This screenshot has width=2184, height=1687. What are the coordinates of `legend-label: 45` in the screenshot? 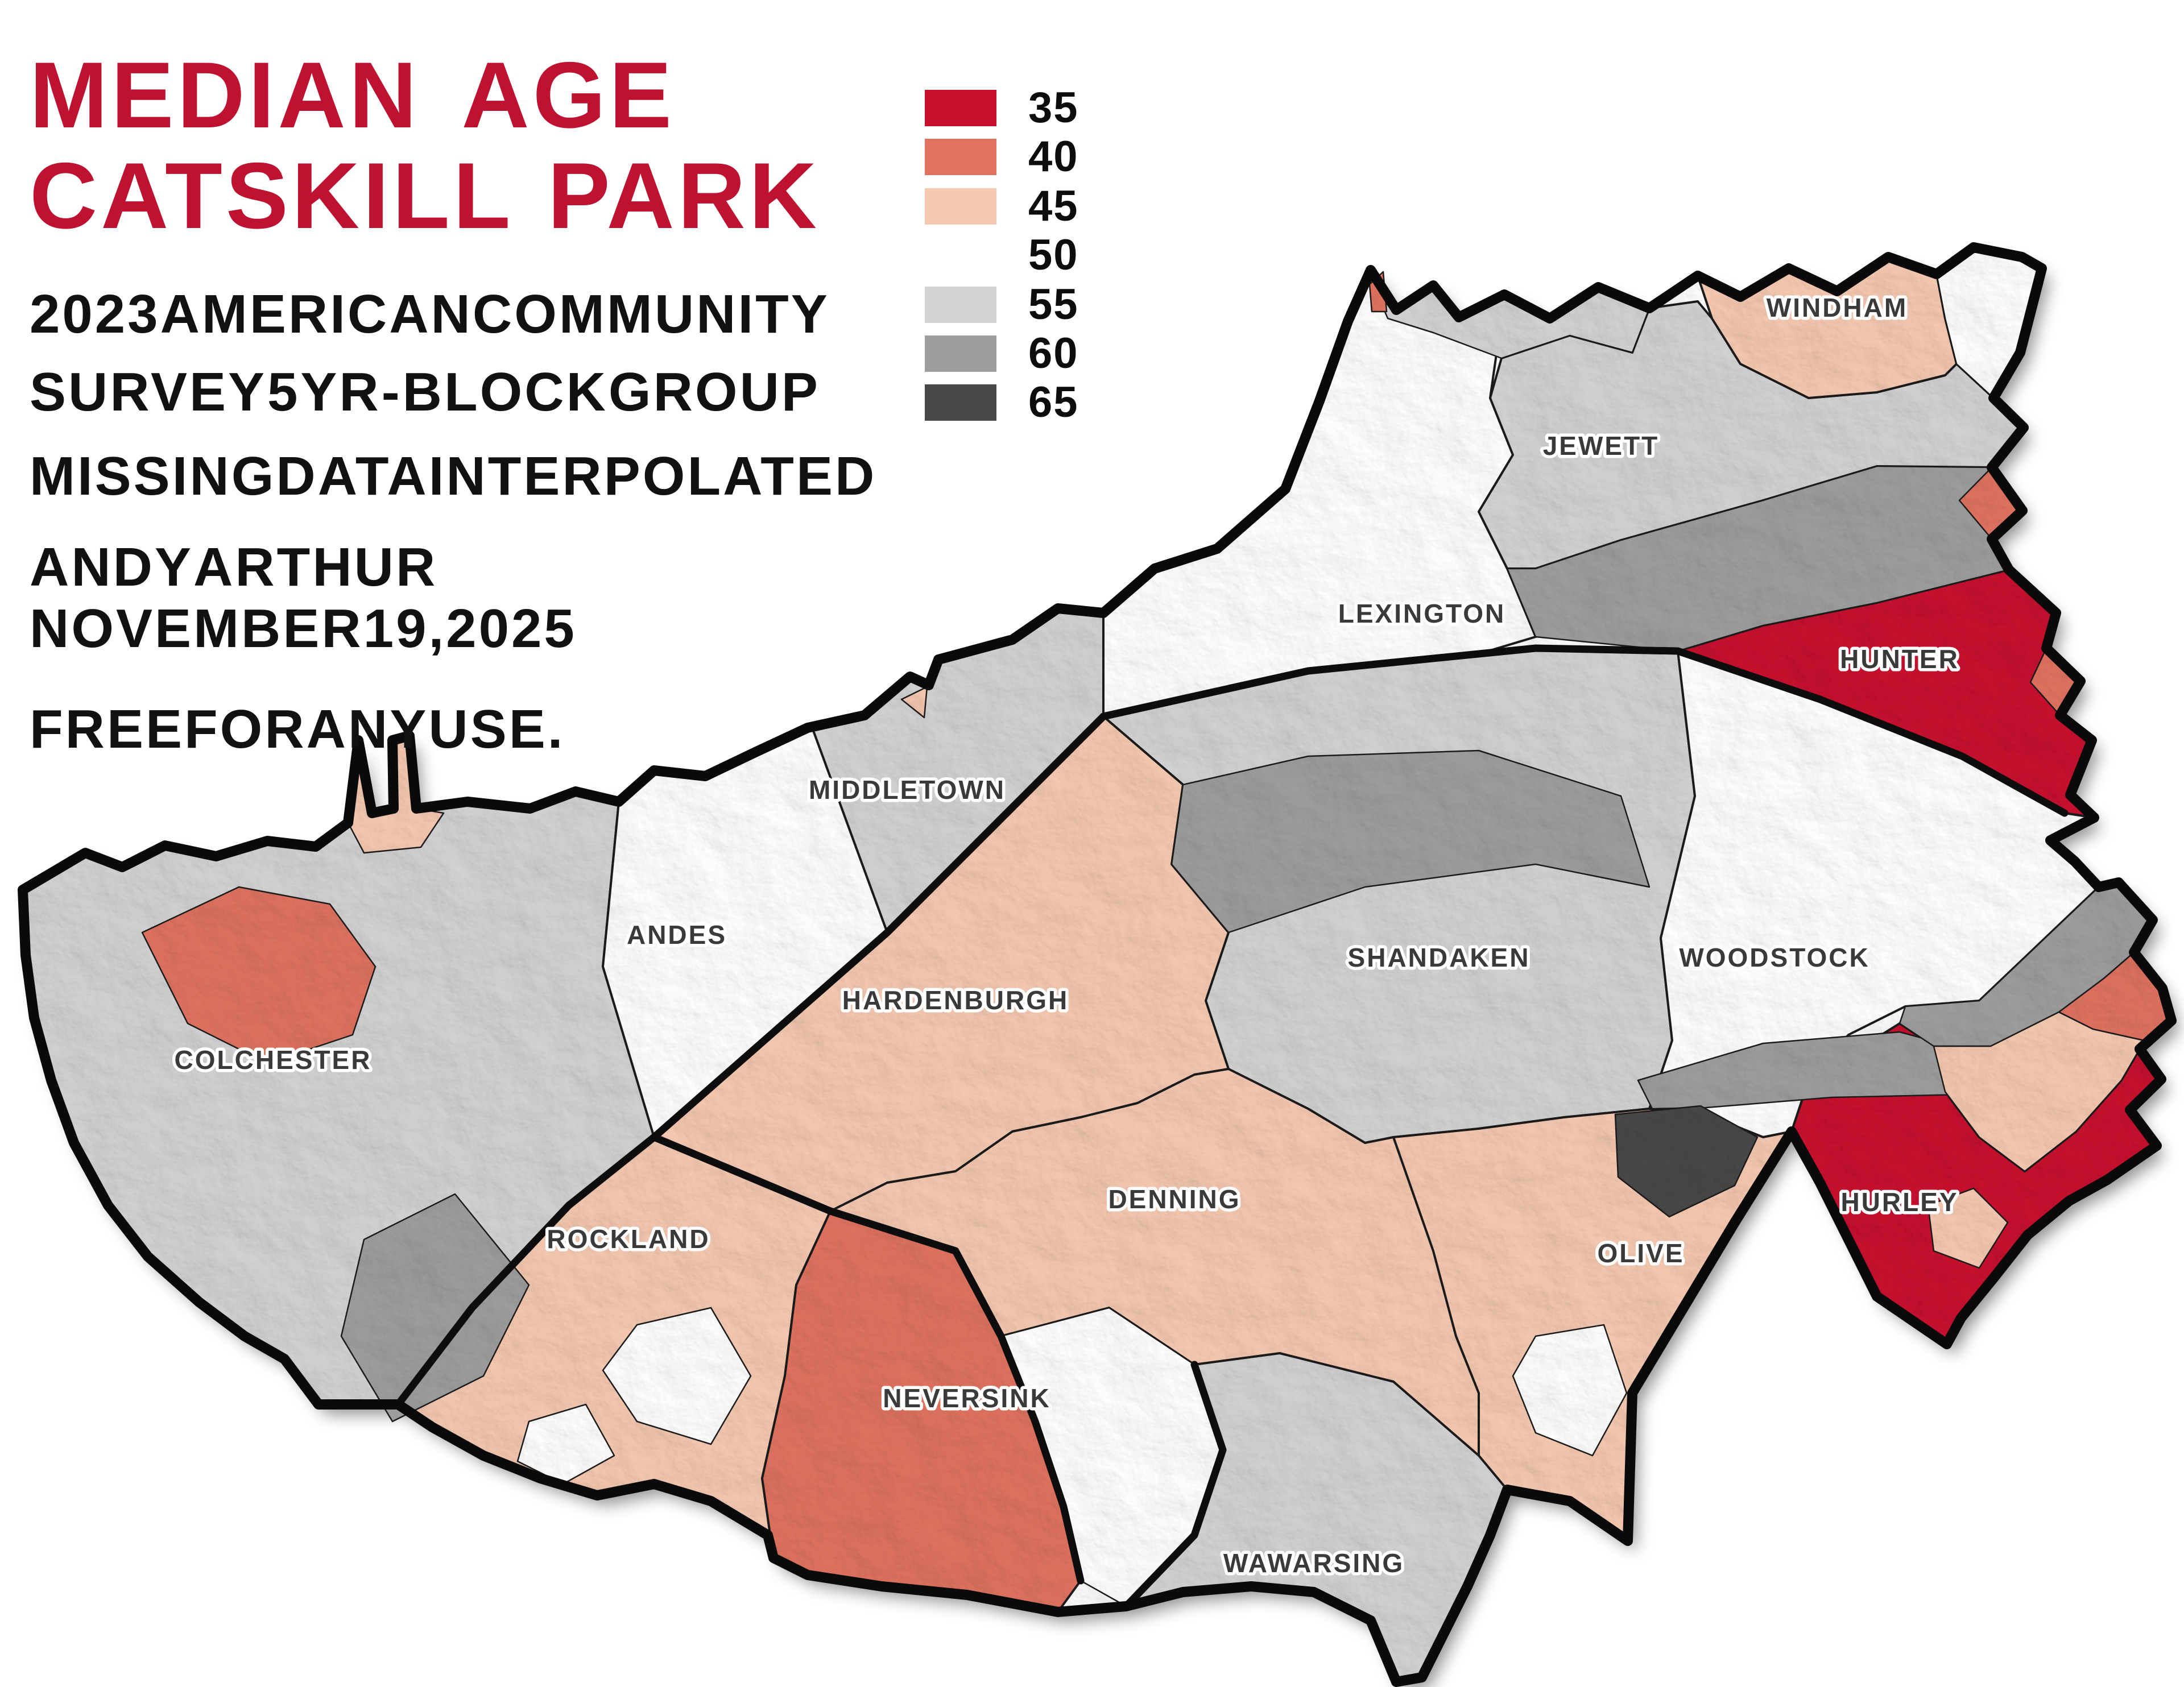 It's located at (1053, 206).